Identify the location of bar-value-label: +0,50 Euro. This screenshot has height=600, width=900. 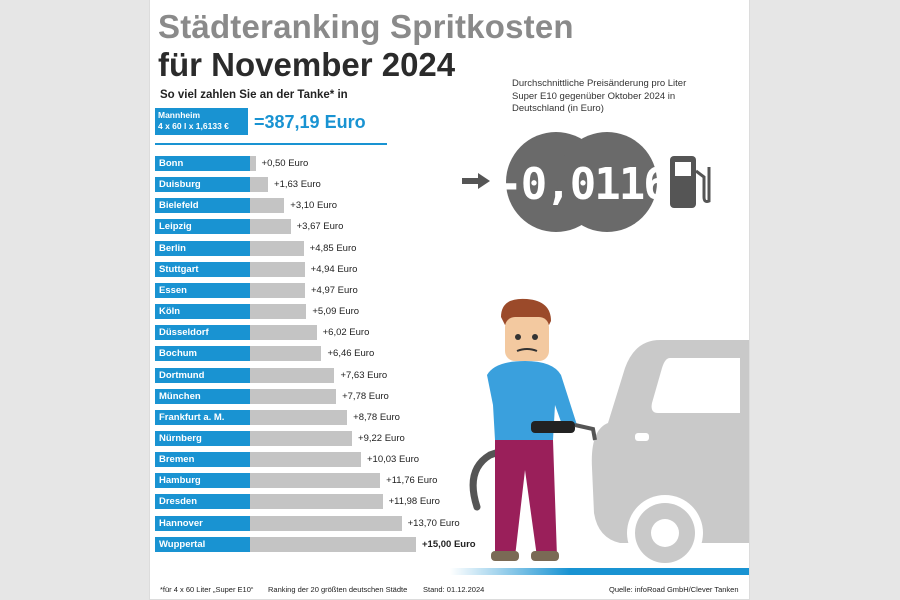
(285, 163).